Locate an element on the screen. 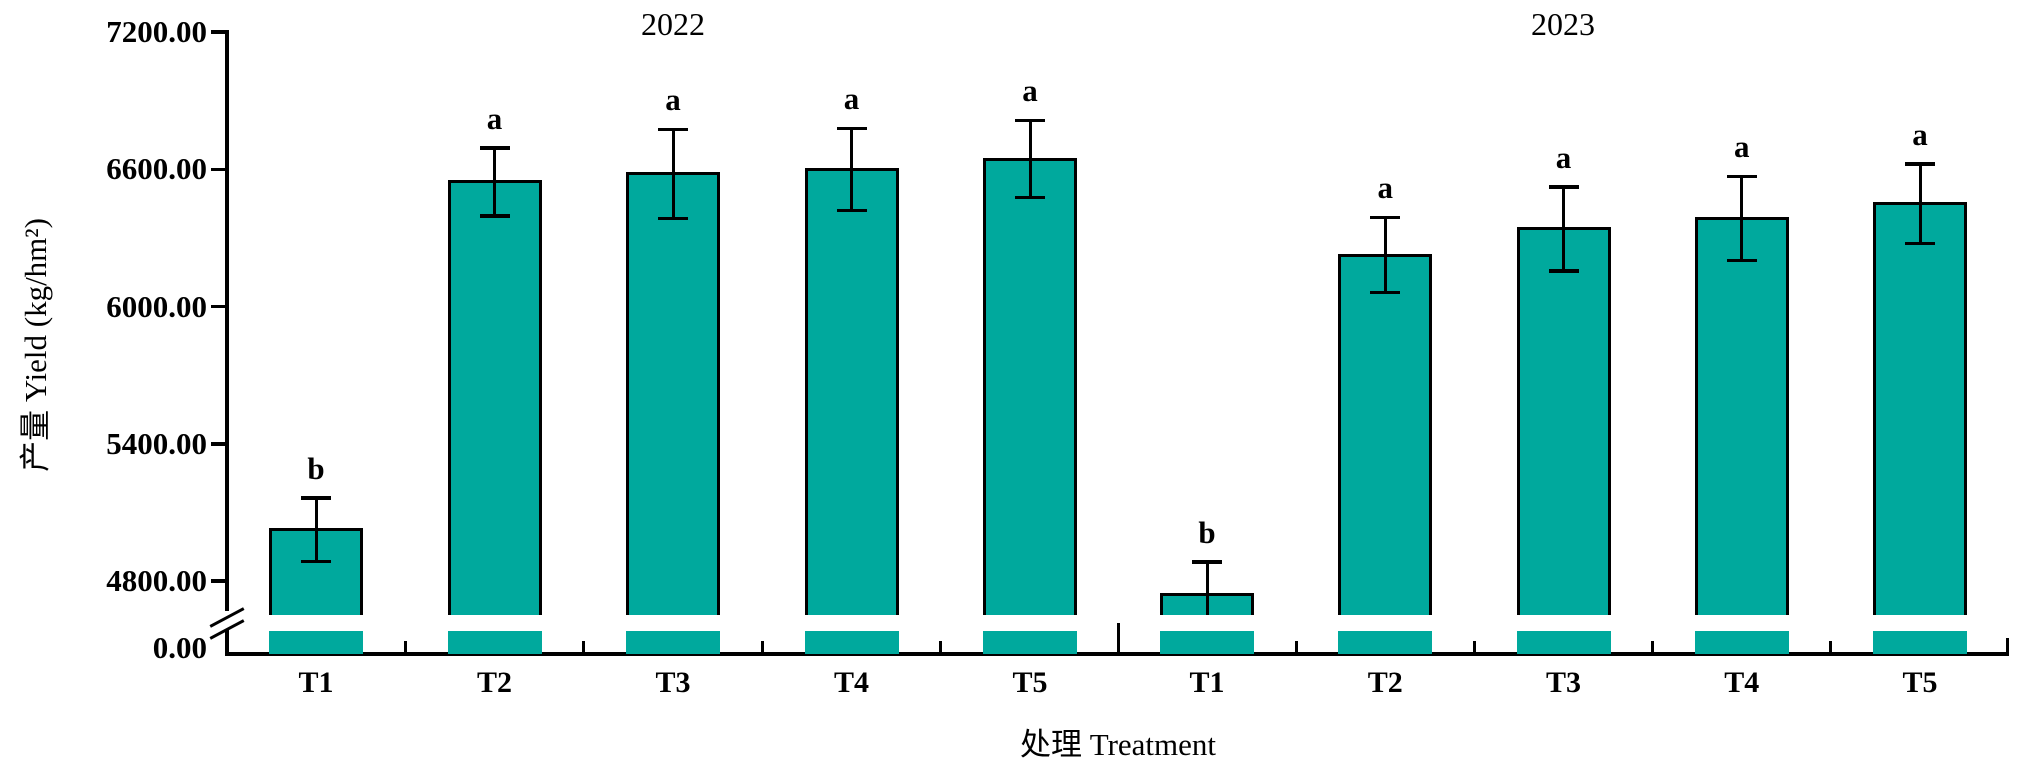 This screenshot has height=773, width=2017. bar-2022-T5 is located at coordinates (1030, 386).